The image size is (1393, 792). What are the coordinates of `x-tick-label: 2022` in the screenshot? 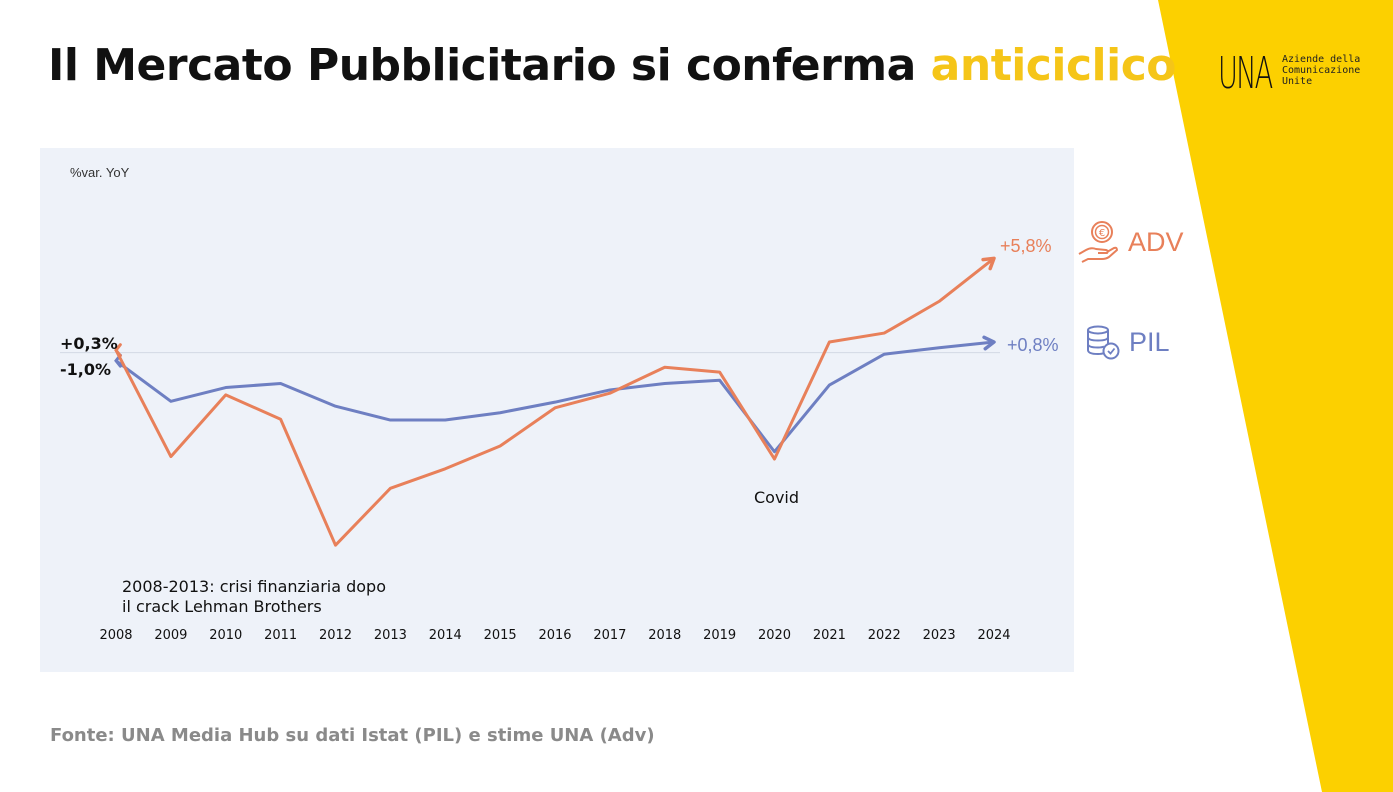 It's located at (884, 635).